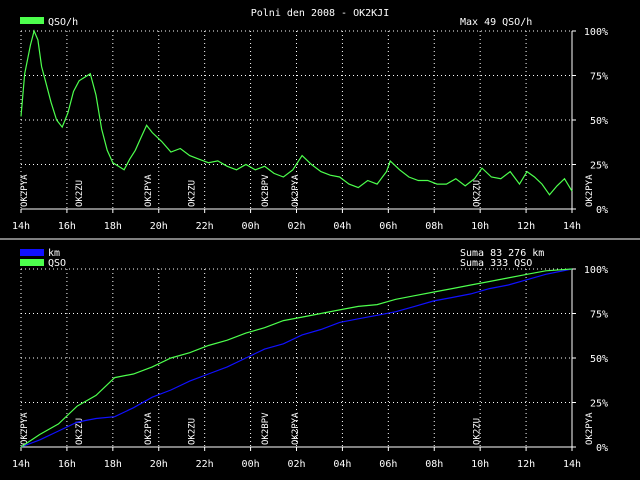  I want to click on bottom-y-tick-label: 100%, so click(596, 270).